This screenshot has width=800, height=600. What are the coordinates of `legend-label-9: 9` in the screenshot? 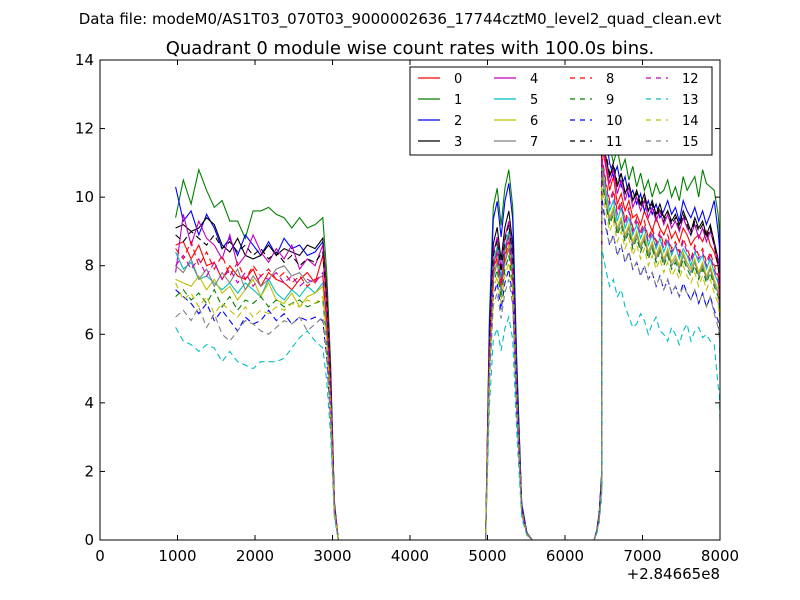 It's located at (610, 100).